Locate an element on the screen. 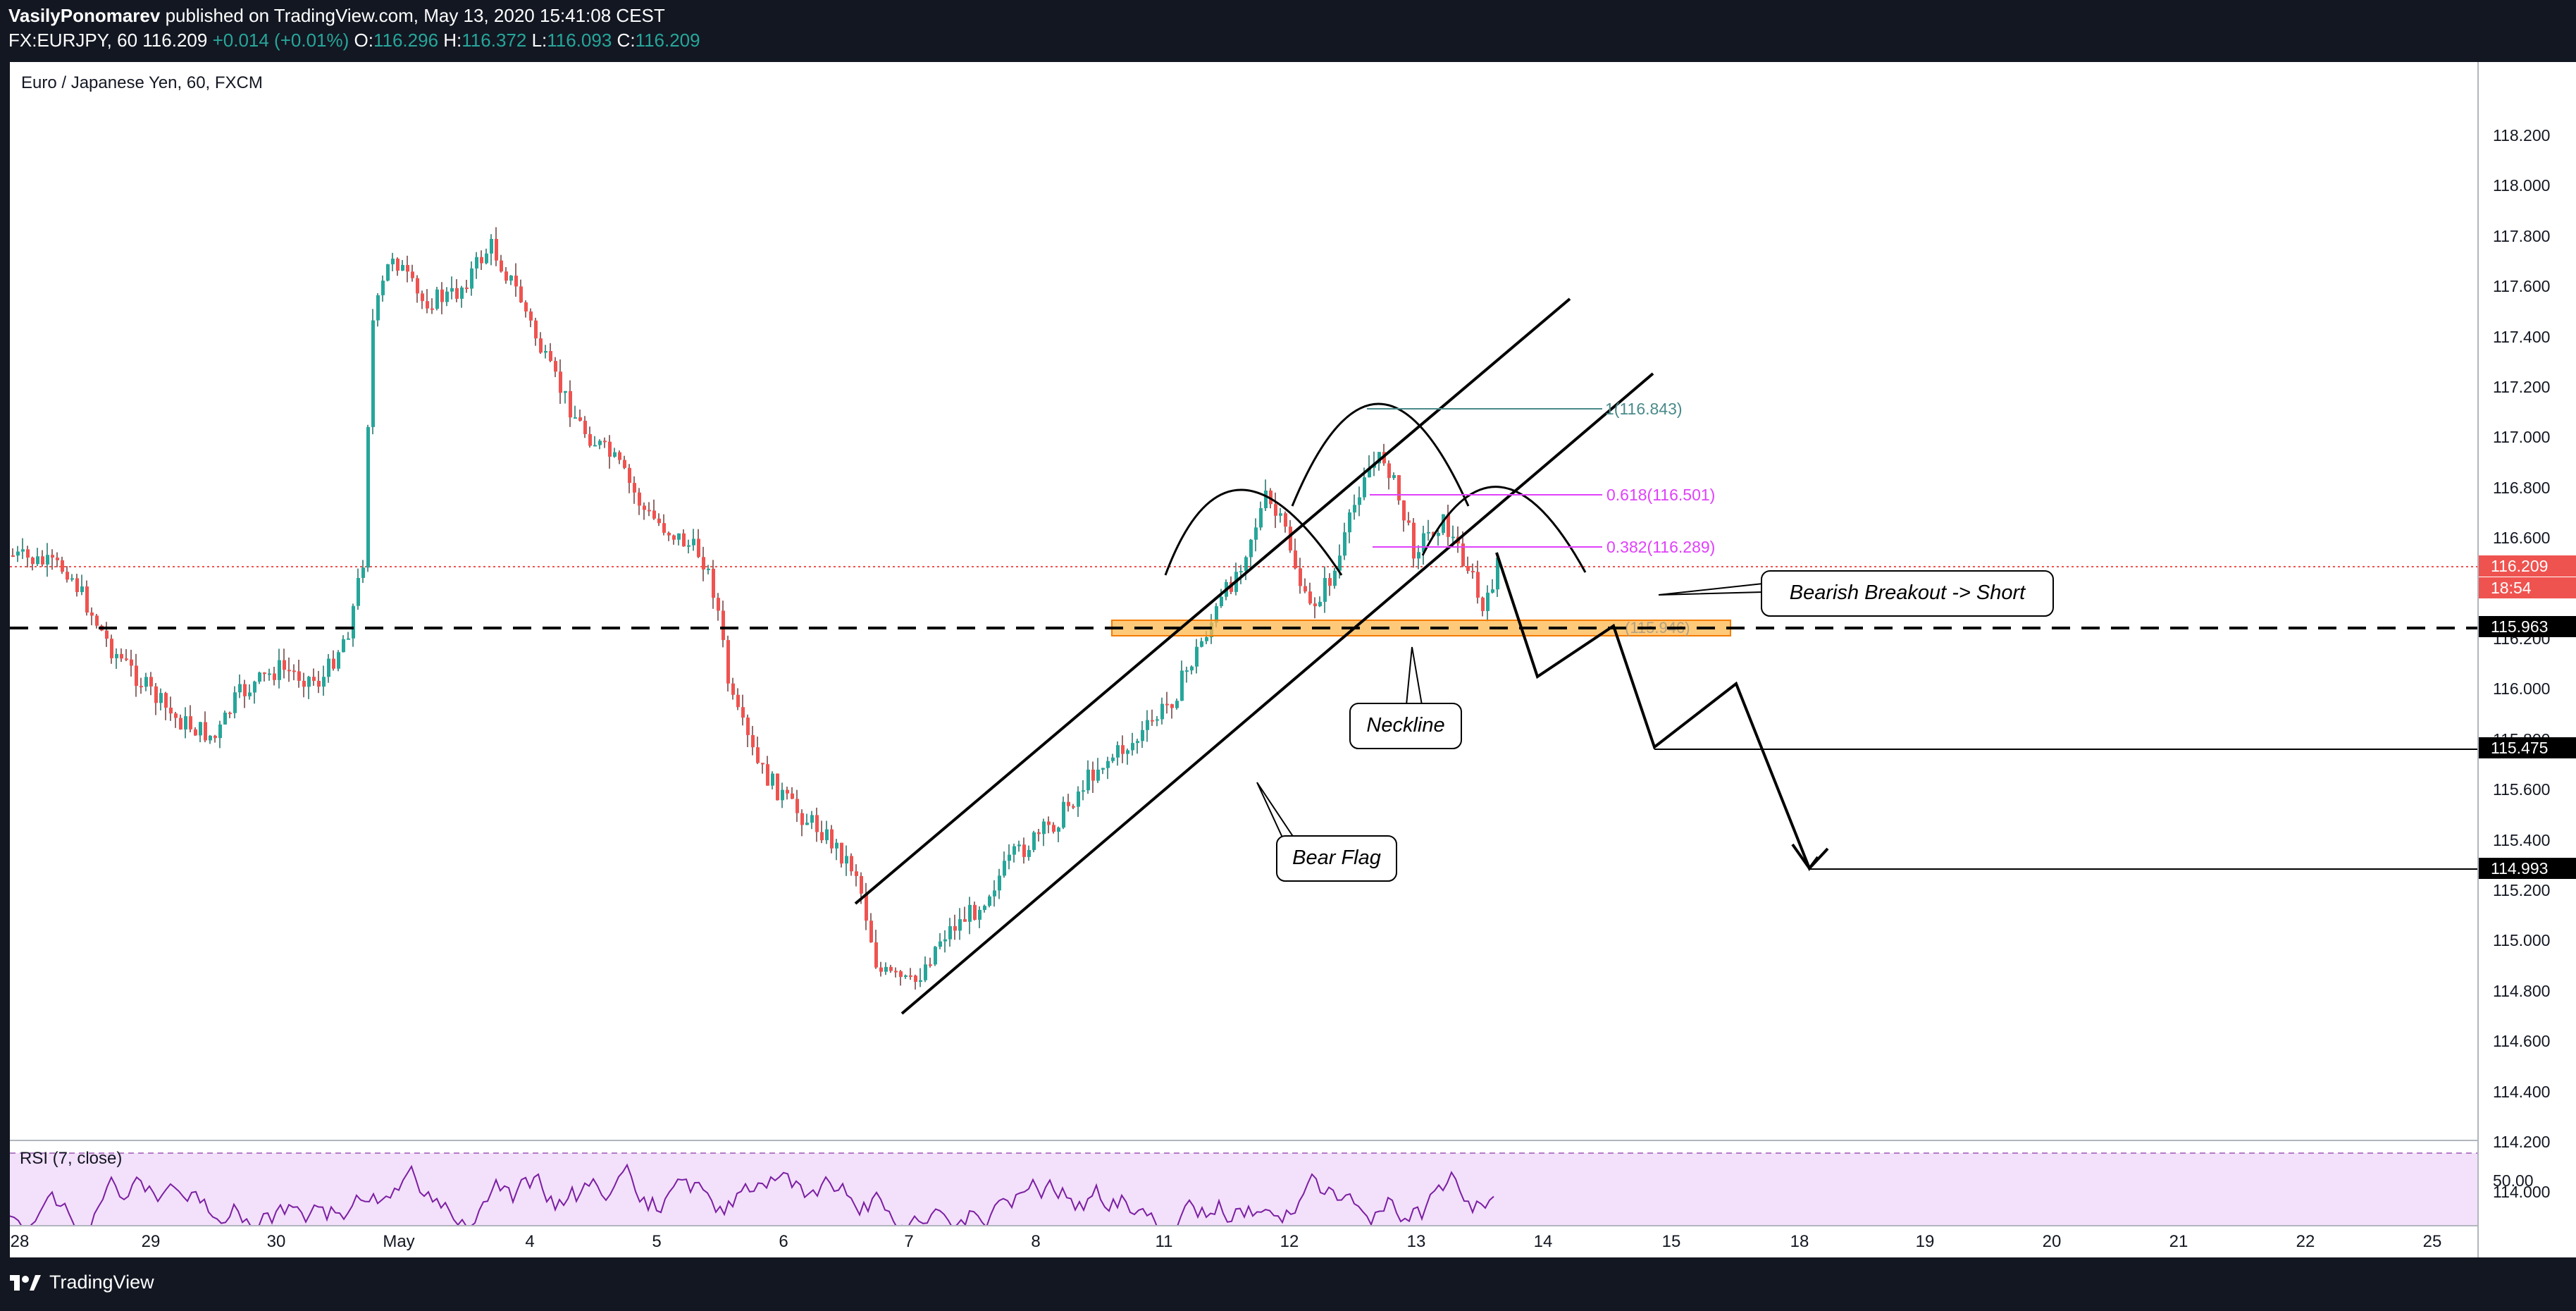 Image resolution: width=2576 pixels, height=1311 pixels. time-tick: 21 is located at coordinates (2178, 1241).